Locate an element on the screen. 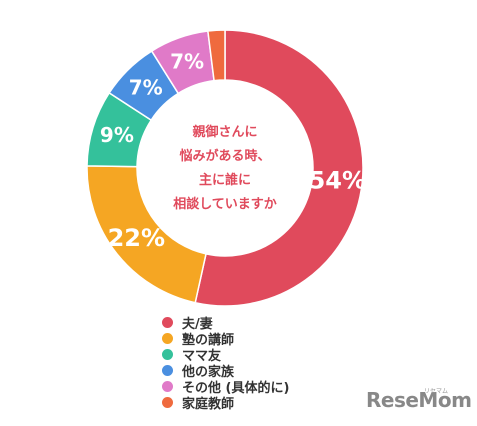 This screenshot has width=477, height=426. center-line-2: 悩みがある時、 is located at coordinates (224, 156).